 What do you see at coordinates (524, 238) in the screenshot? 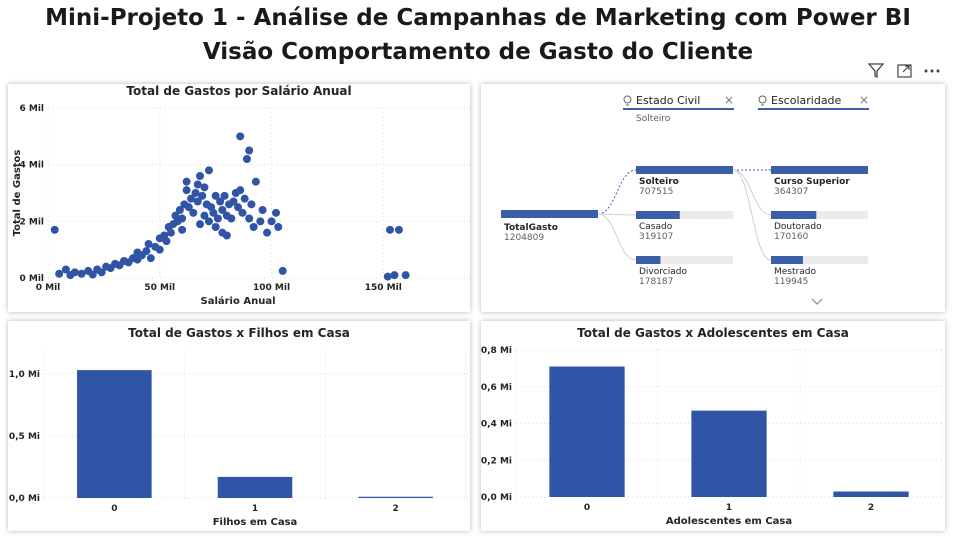
I see `root-value: 1204809` at bounding box center [524, 238].